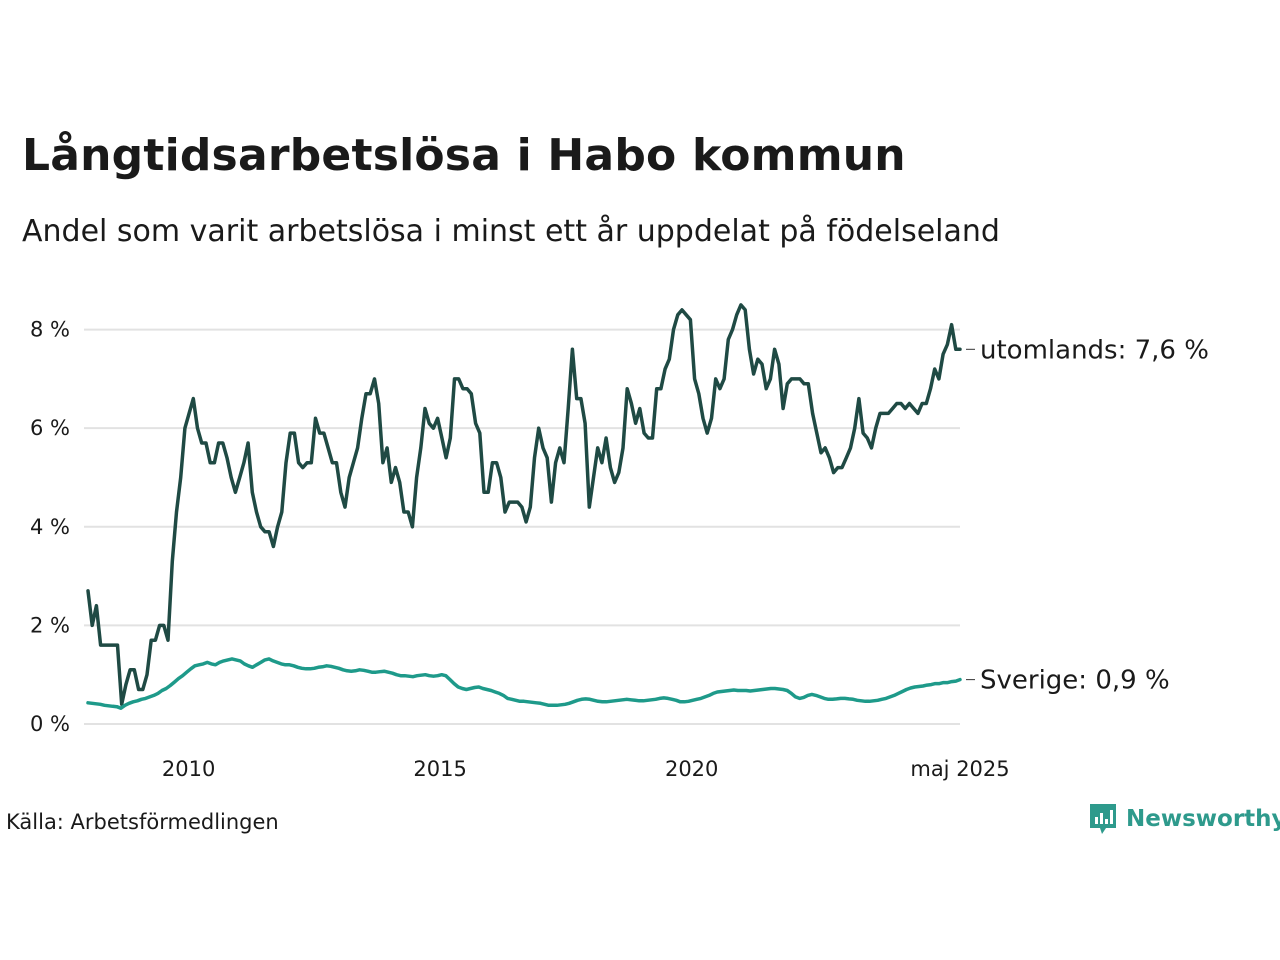 This screenshot has width=1280, height=960. What do you see at coordinates (50, 625) in the screenshot?
I see `y-tick-label: 2 %` at bounding box center [50, 625].